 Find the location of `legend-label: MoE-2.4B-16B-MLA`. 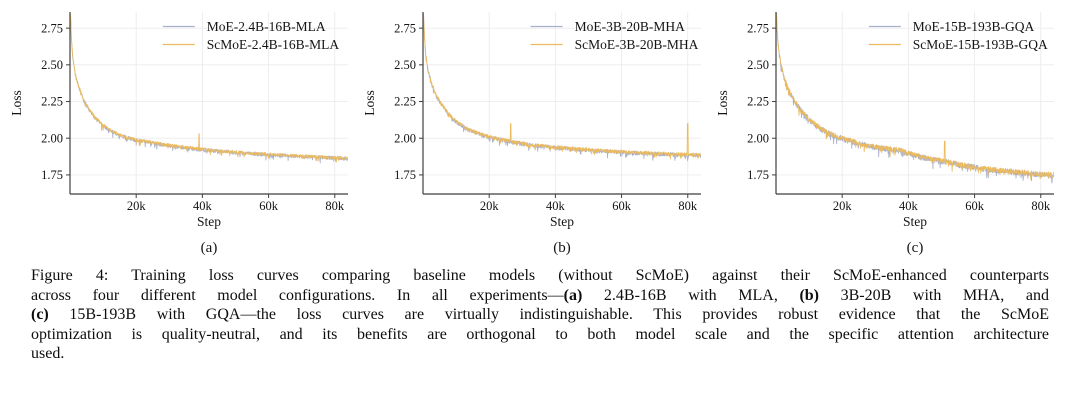

legend-label: MoE-2.4B-16B-MLA is located at coordinates (266, 26).